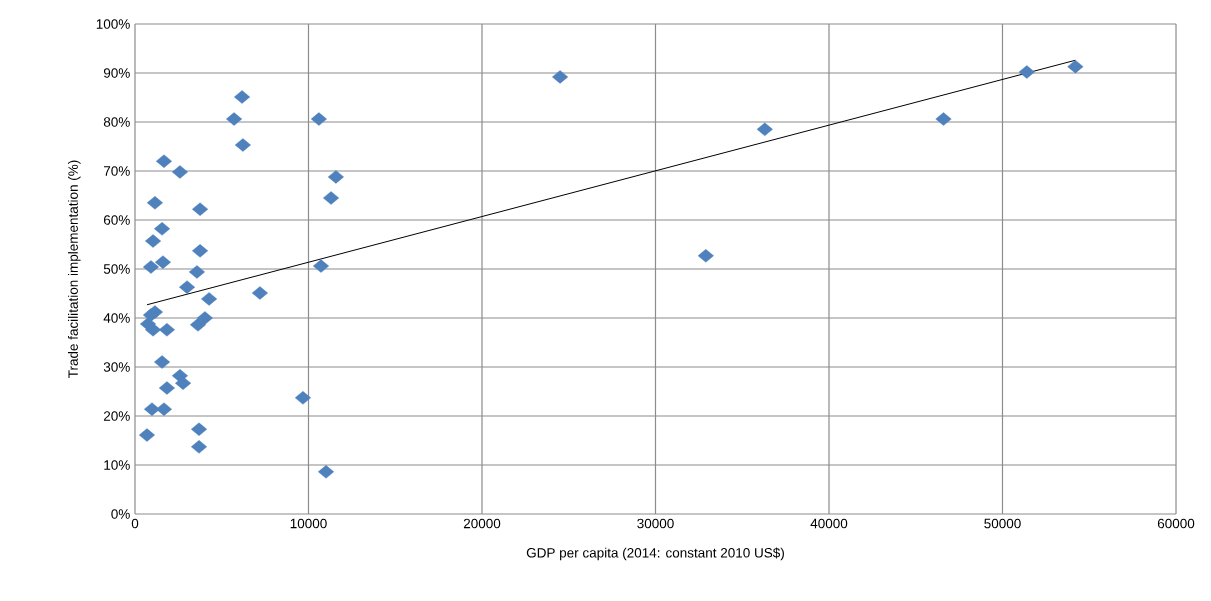 Image resolution: width=1211 pixels, height=601 pixels. Describe the element at coordinates (116, 318) in the screenshot. I see `y-tick-label: 40%` at that location.